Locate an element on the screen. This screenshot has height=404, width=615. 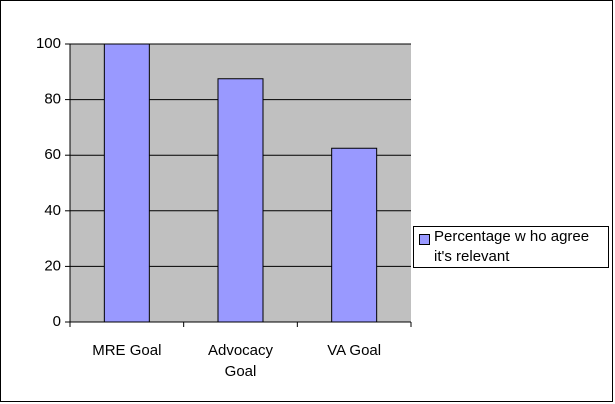
y-tick-label: 80 is located at coordinates (52, 99).